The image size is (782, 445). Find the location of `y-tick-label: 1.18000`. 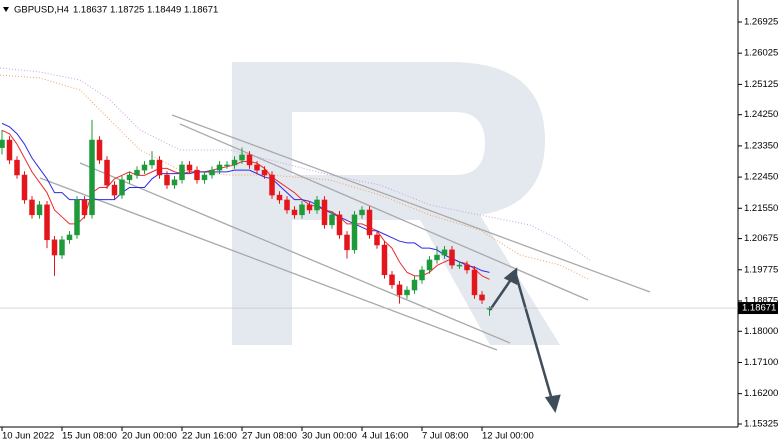

y-tick-label: 1.18000 is located at coordinates (761, 331).